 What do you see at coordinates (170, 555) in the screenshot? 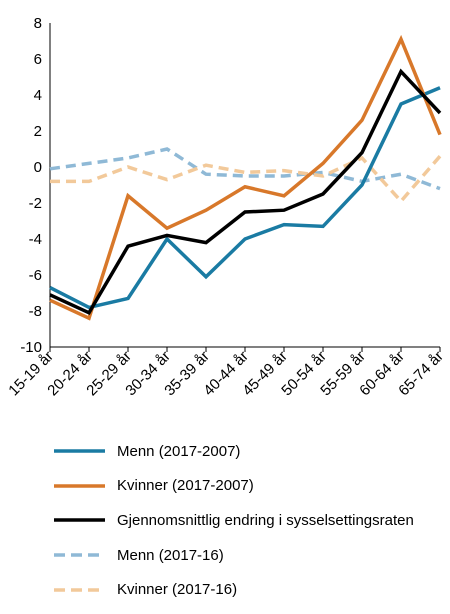
I see `legend-label: Menn (2017-16)` at bounding box center [170, 555].